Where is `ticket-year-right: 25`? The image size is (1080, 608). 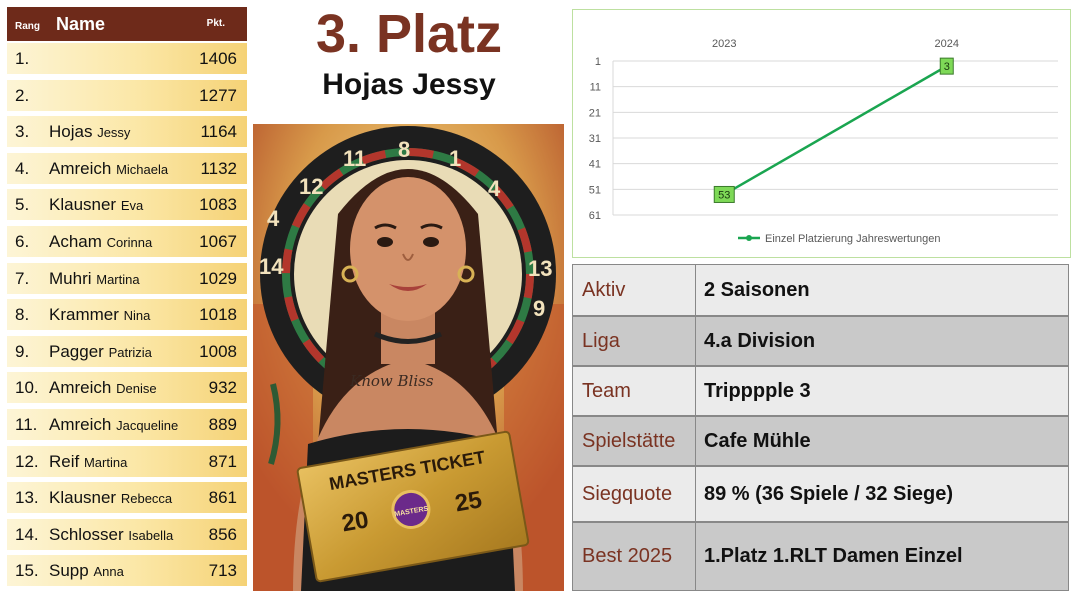 ticket-year-right: 25 is located at coordinates (468, 501).